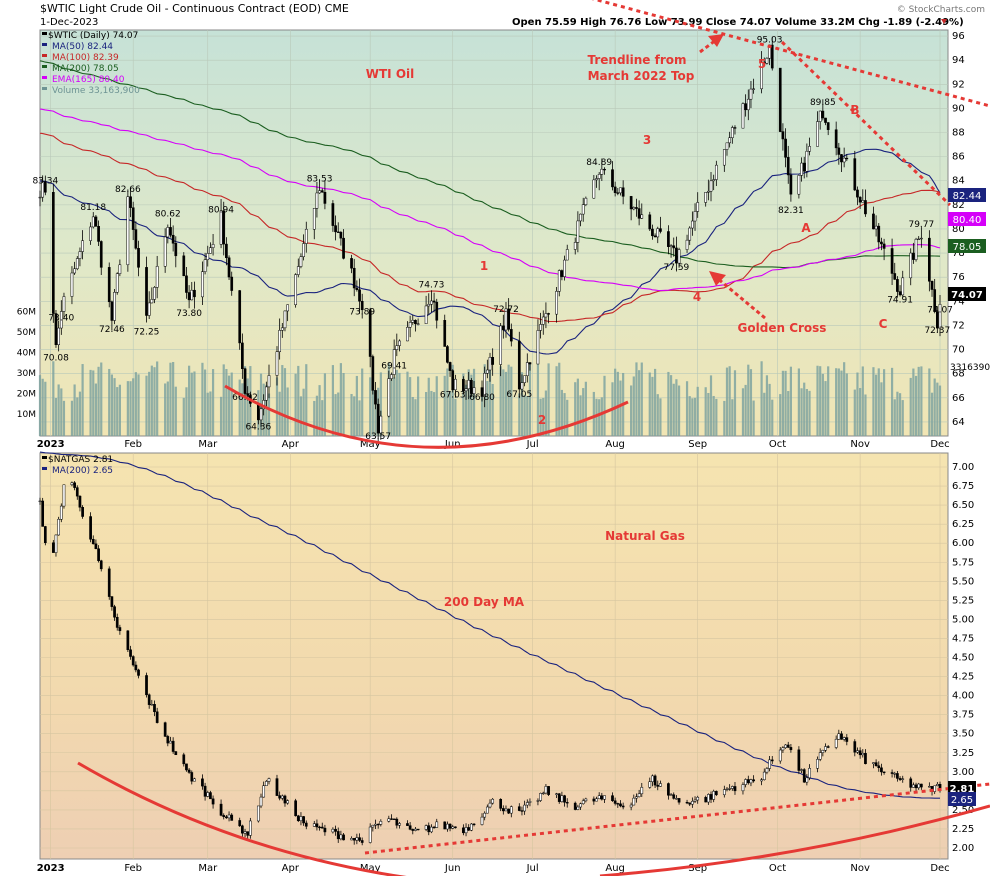  Describe the element at coordinates (963, 772) in the screenshot. I see `gas-y-tick: 3.00` at that location.